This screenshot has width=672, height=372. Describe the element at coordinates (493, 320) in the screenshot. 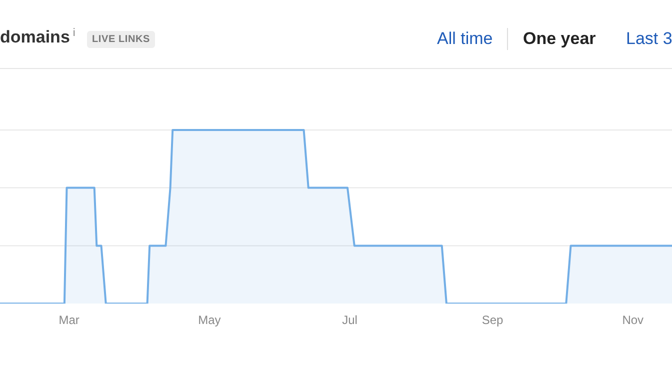

I see `x-tick-label: Sep` at that location.